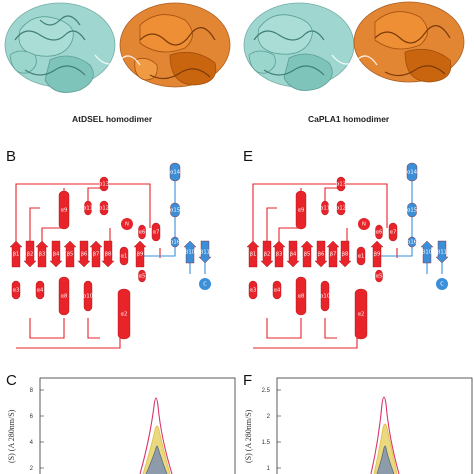 This screenshot has height=474, width=474. I want to click on panel-letter-b: B, so click(11, 156).